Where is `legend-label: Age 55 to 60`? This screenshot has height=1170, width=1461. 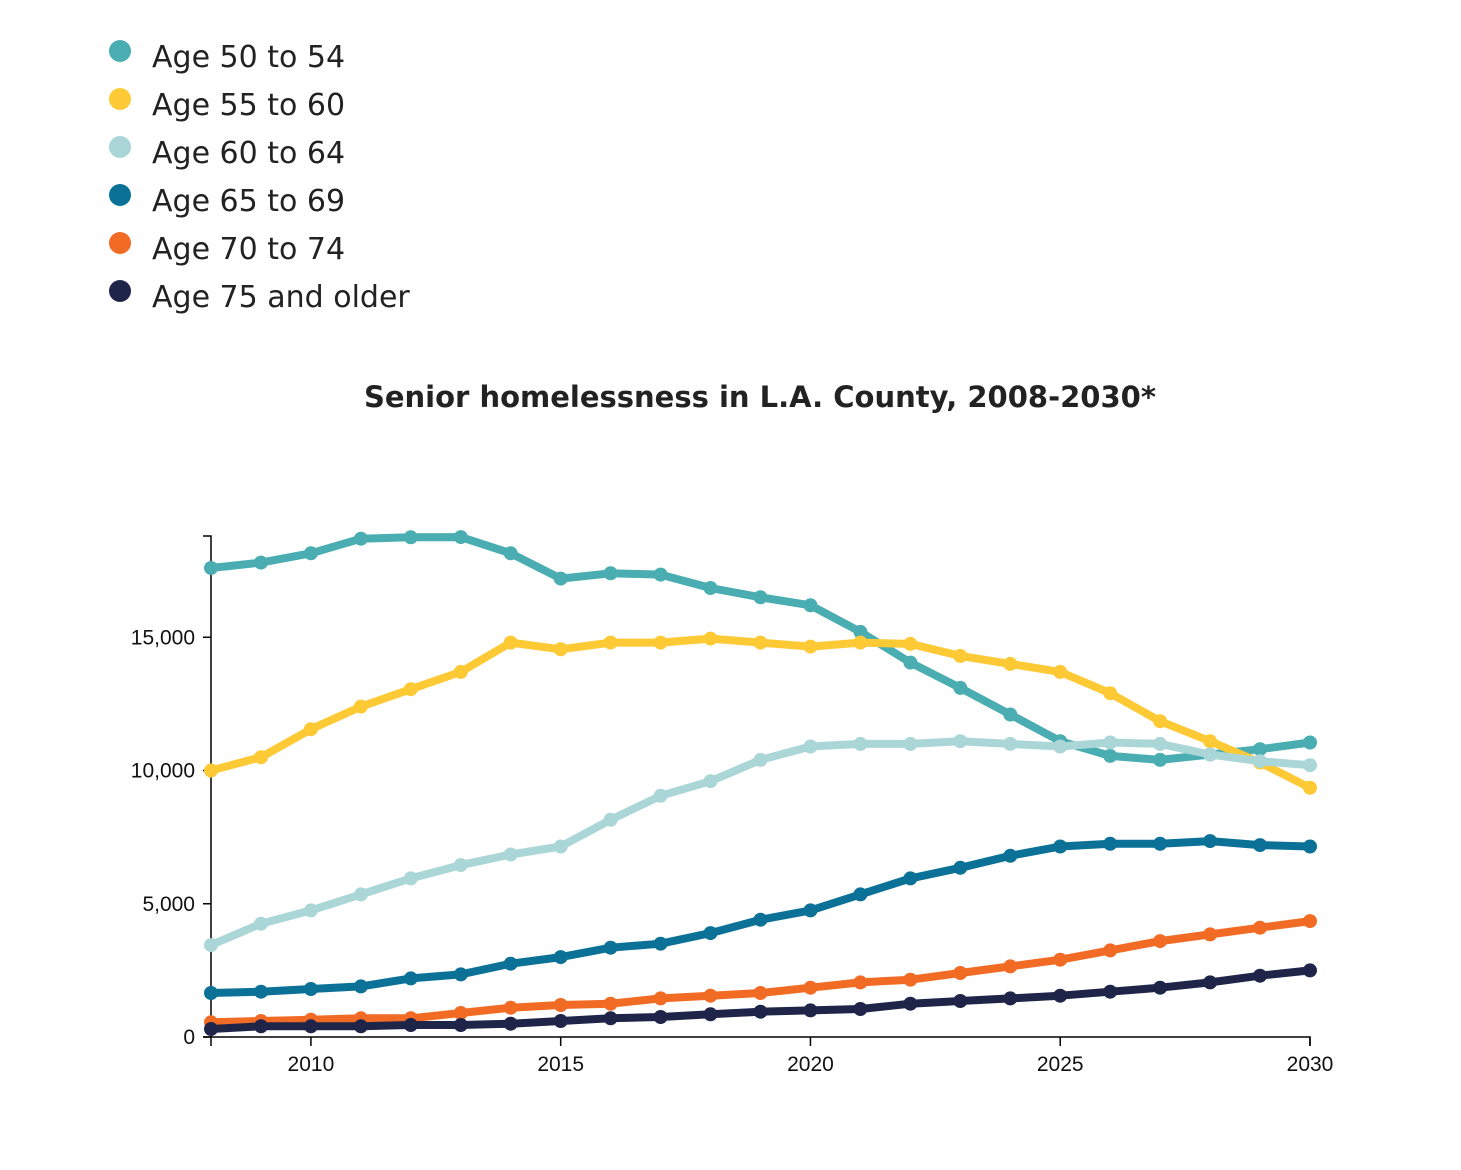 legend-label: Age 55 to 60 is located at coordinates (249, 105).